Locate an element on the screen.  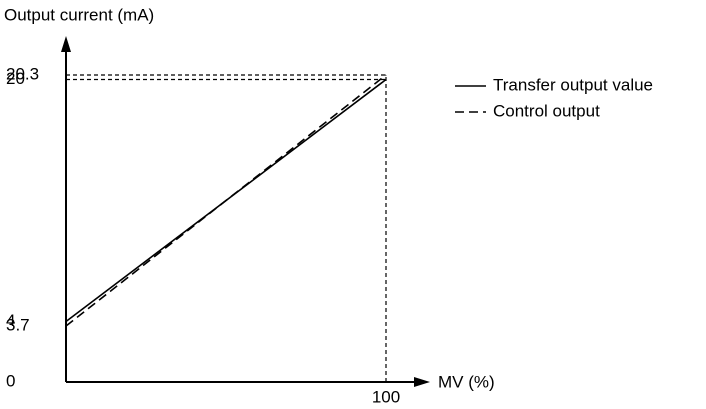
y-tick-label: 4 is located at coordinates (10, 320).